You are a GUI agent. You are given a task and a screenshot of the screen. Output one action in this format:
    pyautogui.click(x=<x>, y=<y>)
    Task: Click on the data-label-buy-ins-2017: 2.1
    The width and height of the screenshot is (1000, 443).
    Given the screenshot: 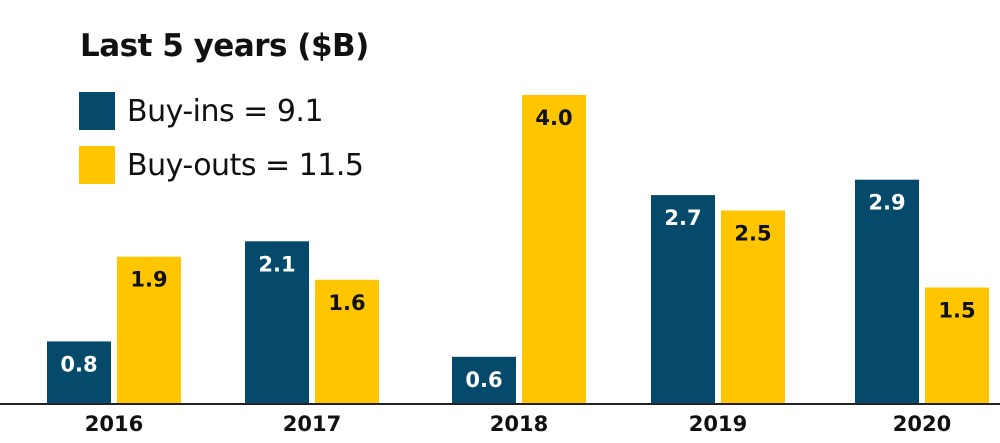 What is the action you would take?
    pyautogui.click(x=276, y=264)
    